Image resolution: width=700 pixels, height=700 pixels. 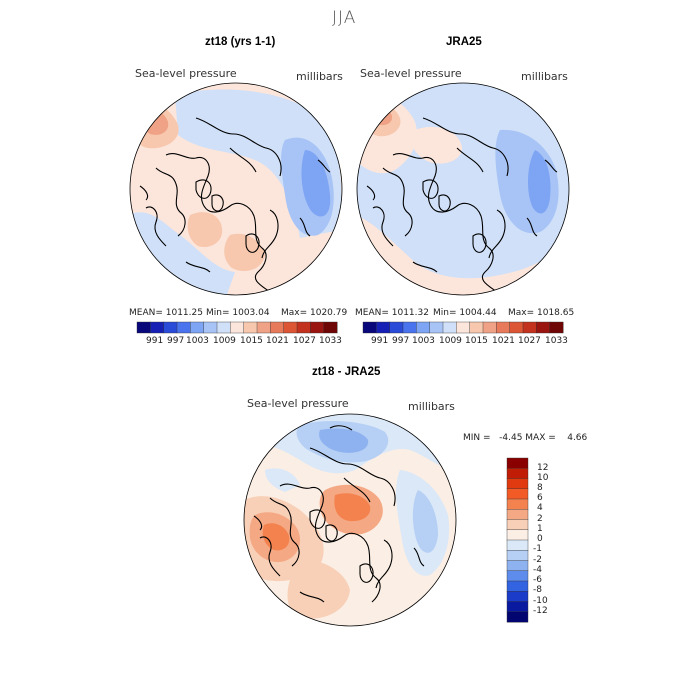 I want to click on colorbar-tick: 4, so click(x=540, y=508).